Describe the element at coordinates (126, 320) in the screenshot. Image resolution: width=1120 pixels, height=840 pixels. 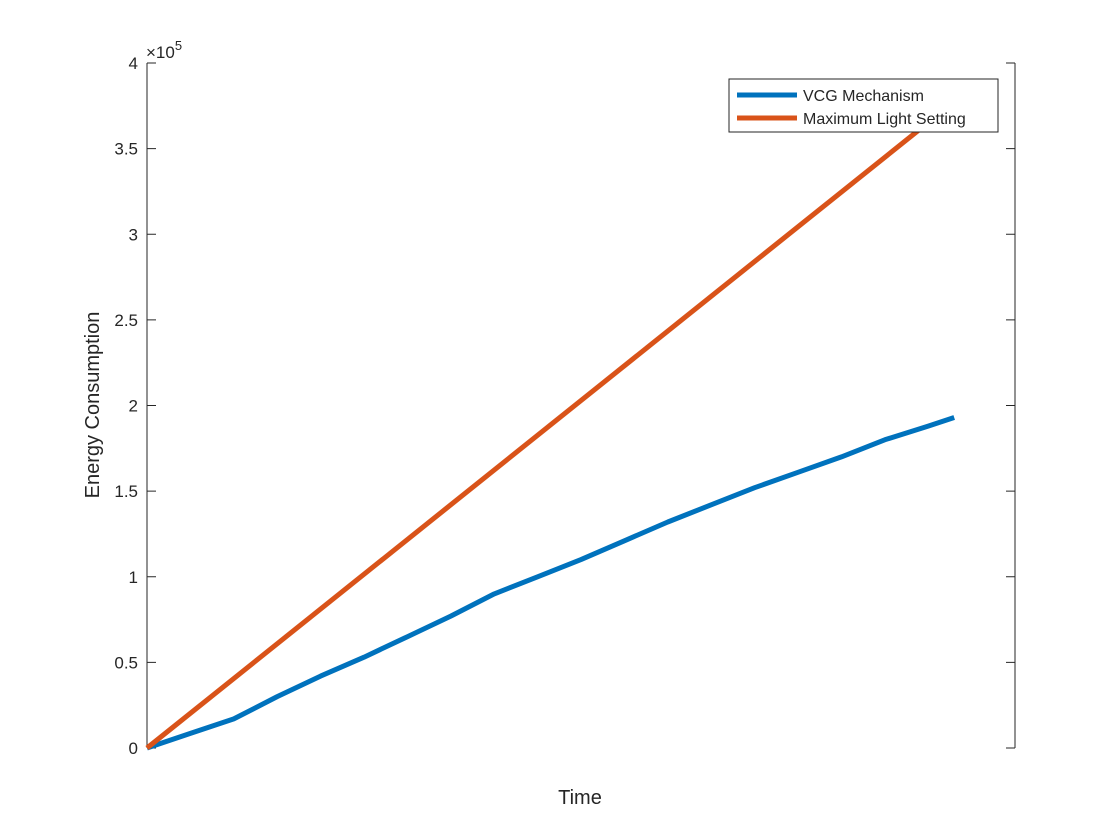
I see `y-tick-label: 2.5` at that location.